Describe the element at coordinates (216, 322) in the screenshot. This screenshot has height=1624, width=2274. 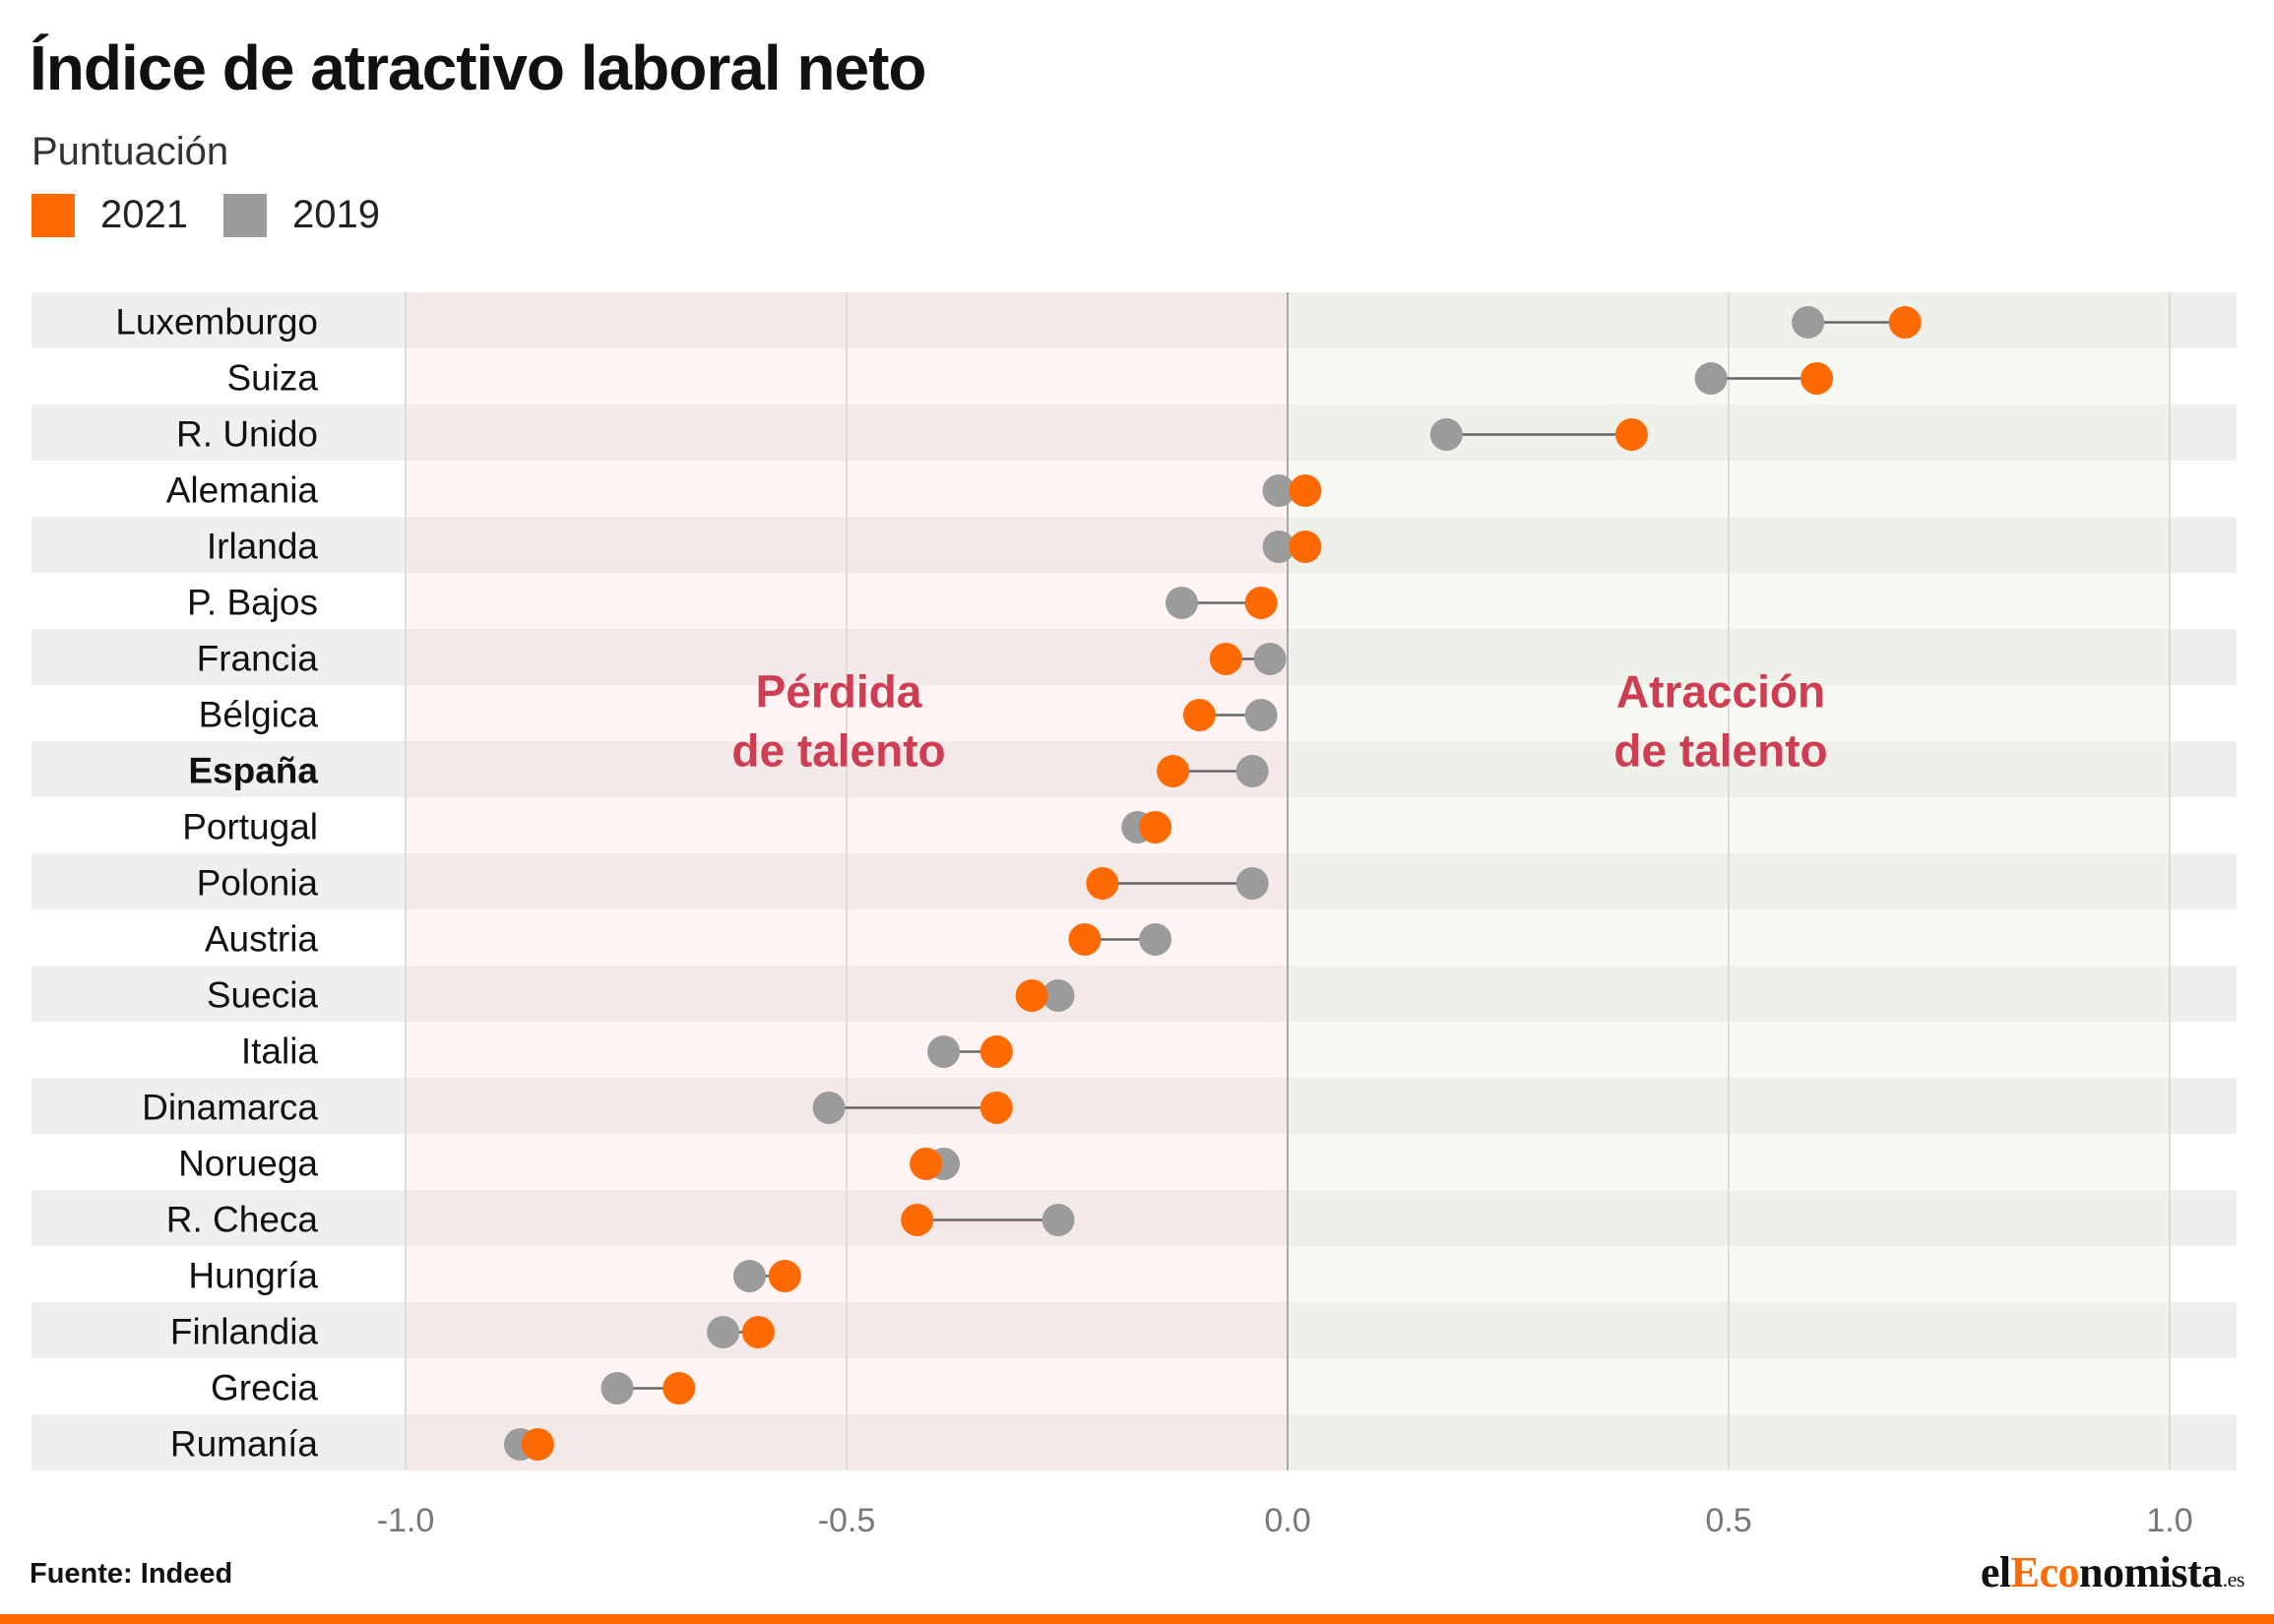
I see `category-label: Luxemburgo` at that location.